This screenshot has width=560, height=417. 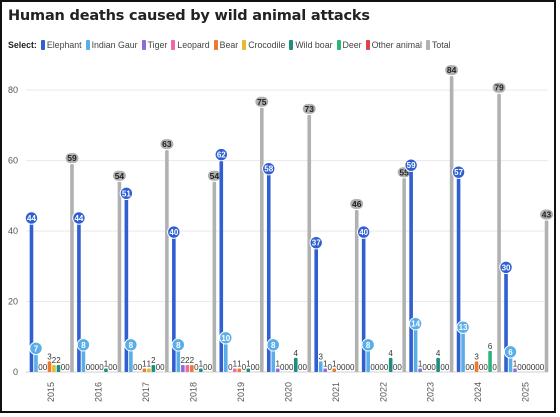 What do you see at coordinates (390, 353) in the screenshot?
I see `data-label-wild-boar-2022: 4` at bounding box center [390, 353].